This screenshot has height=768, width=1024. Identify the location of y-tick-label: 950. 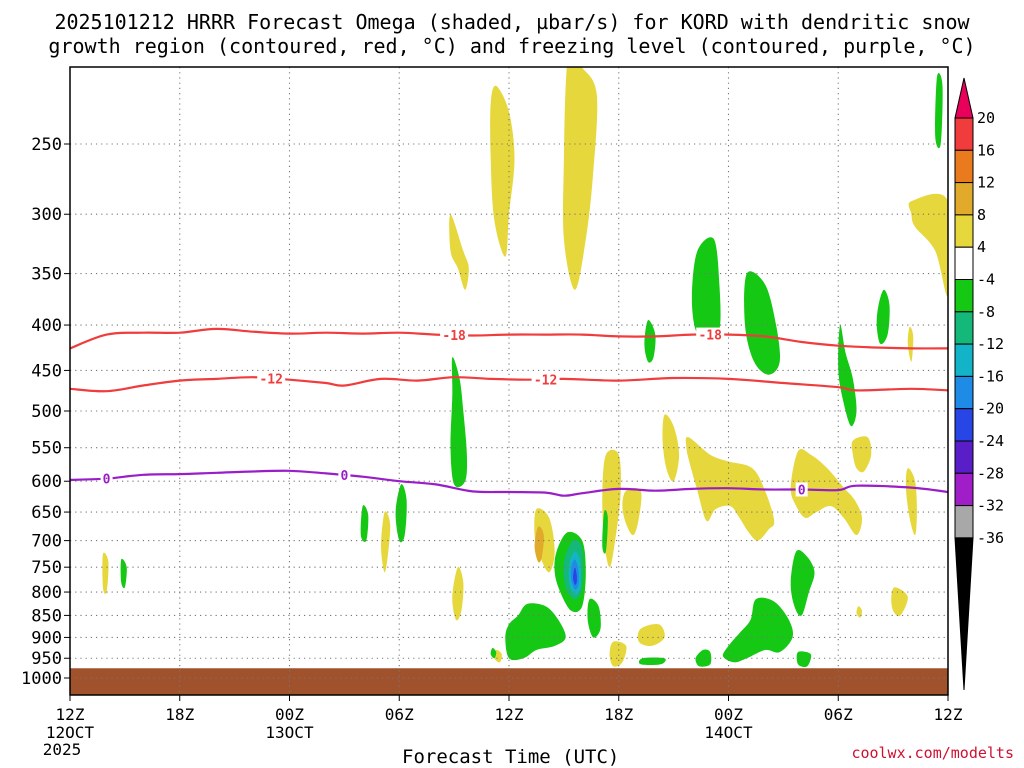
(46, 659).